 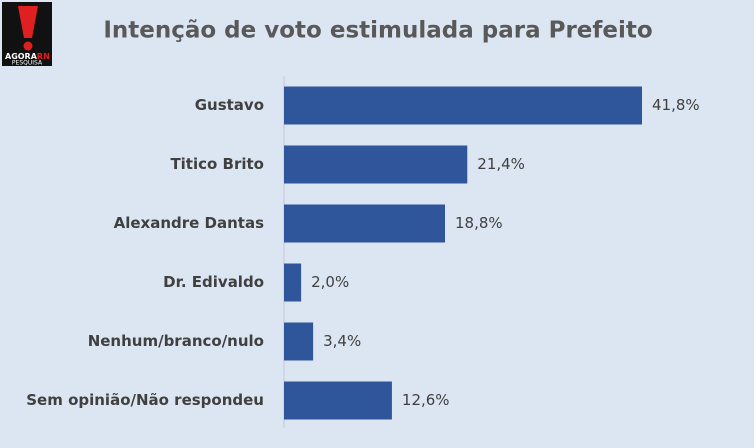 I want to click on category-label: Nenhum/branco/nulo, so click(x=176, y=341).